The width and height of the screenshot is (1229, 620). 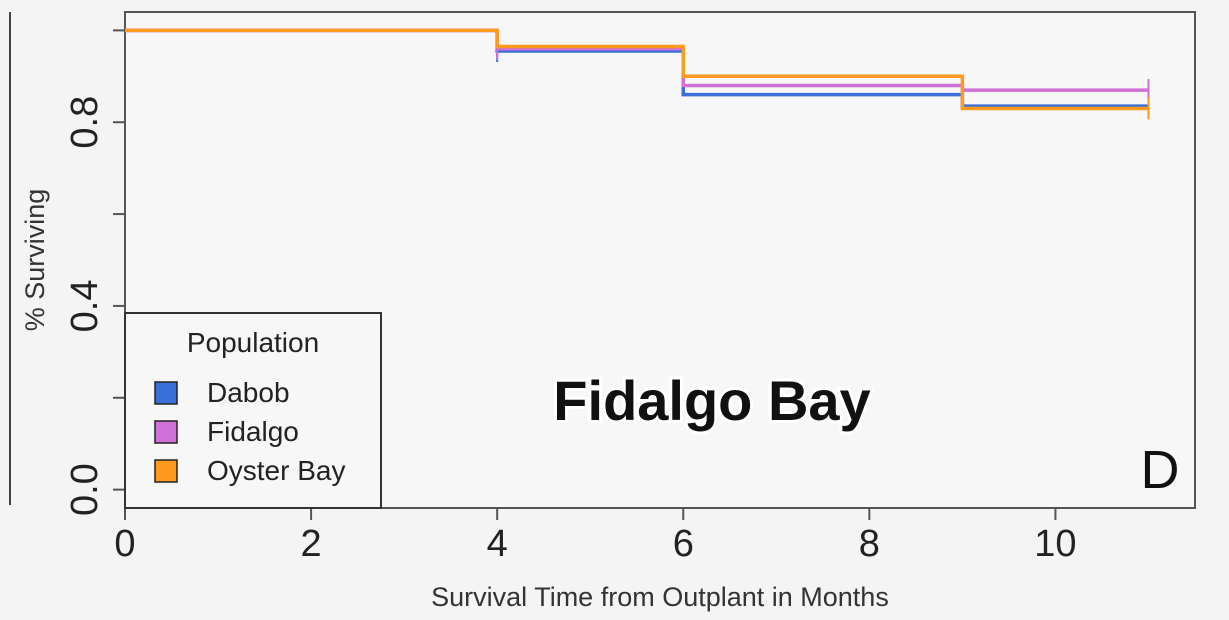 I want to click on y-tick-label: 0.0, so click(x=85, y=489).